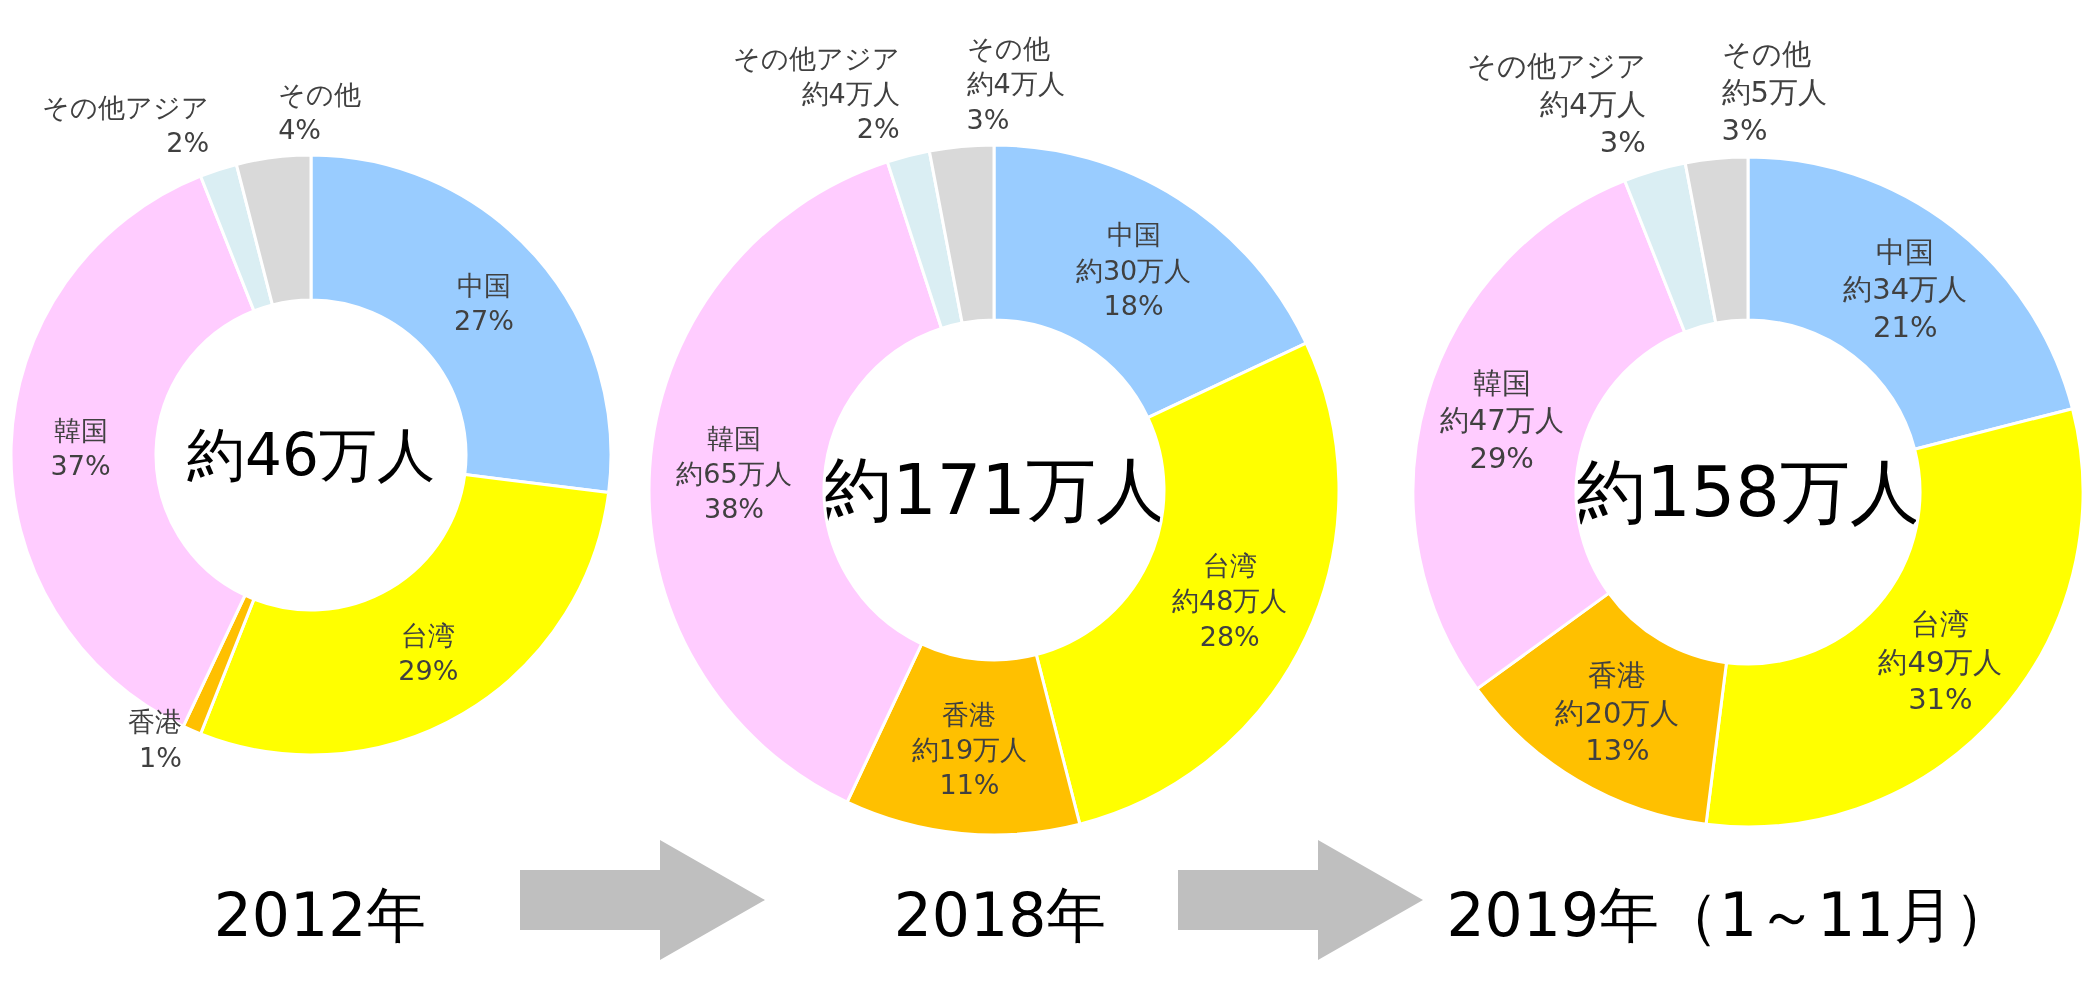 Image resolution: width=2100 pixels, height=985 pixels. Describe the element at coordinates (320, 915) in the screenshot. I see `text: 2012年` at that location.